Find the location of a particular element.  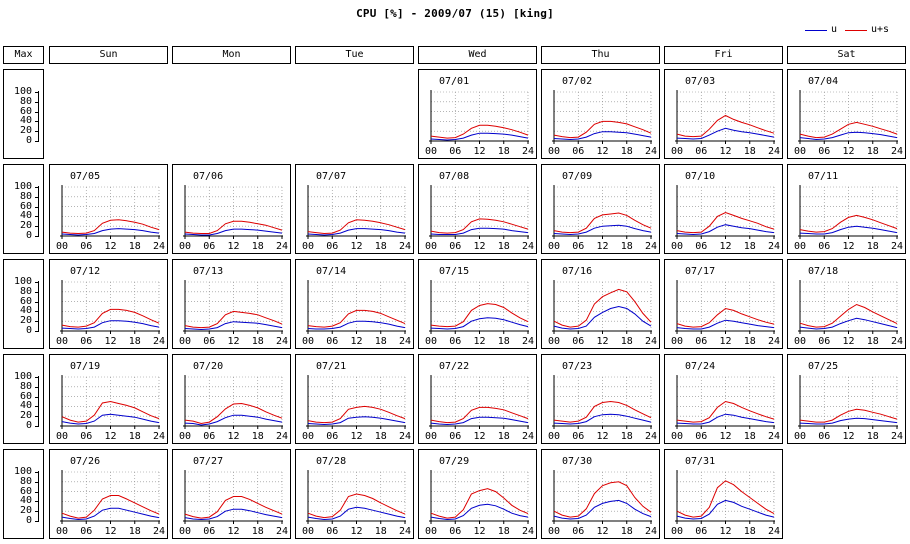

day-chart-07-09: 07/09 00 06 12 18 24 is located at coordinates (600, 209).